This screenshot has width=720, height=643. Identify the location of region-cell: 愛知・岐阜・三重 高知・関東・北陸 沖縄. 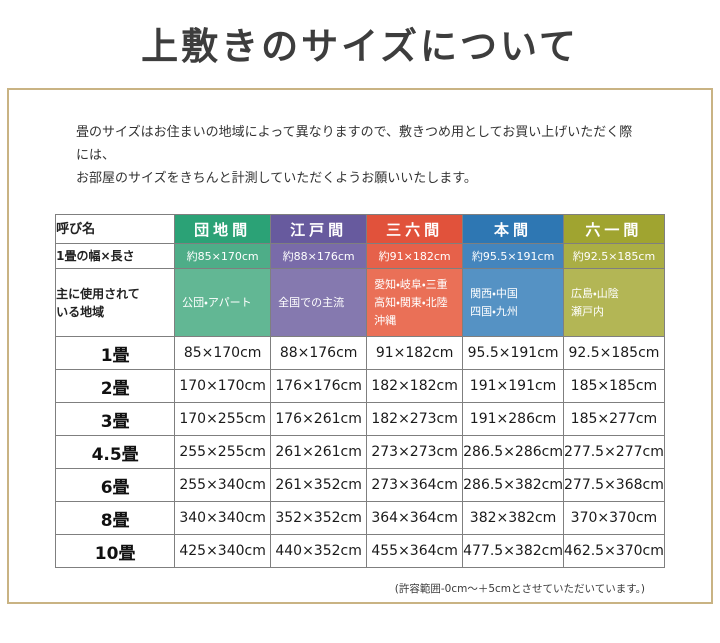
(415, 303).